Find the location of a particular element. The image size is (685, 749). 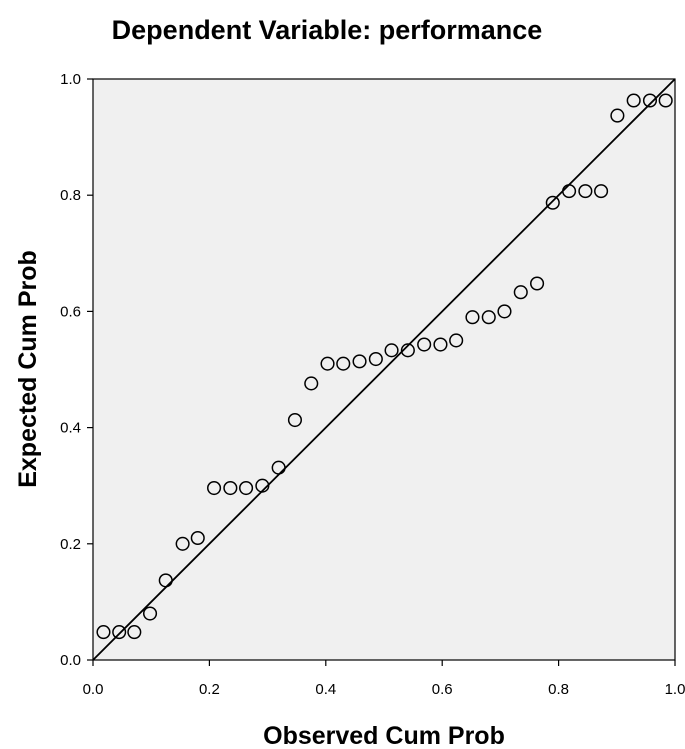

x-tick-label: 0.6 is located at coordinates (442, 689).